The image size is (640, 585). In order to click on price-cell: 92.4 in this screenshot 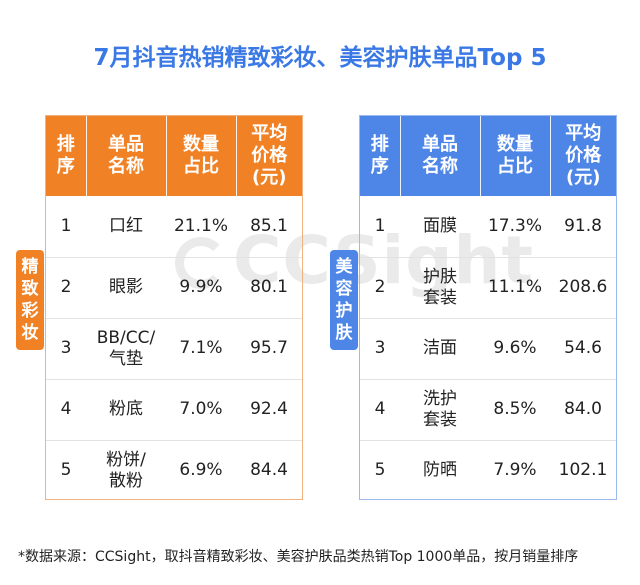, I will do `click(269, 410)`.